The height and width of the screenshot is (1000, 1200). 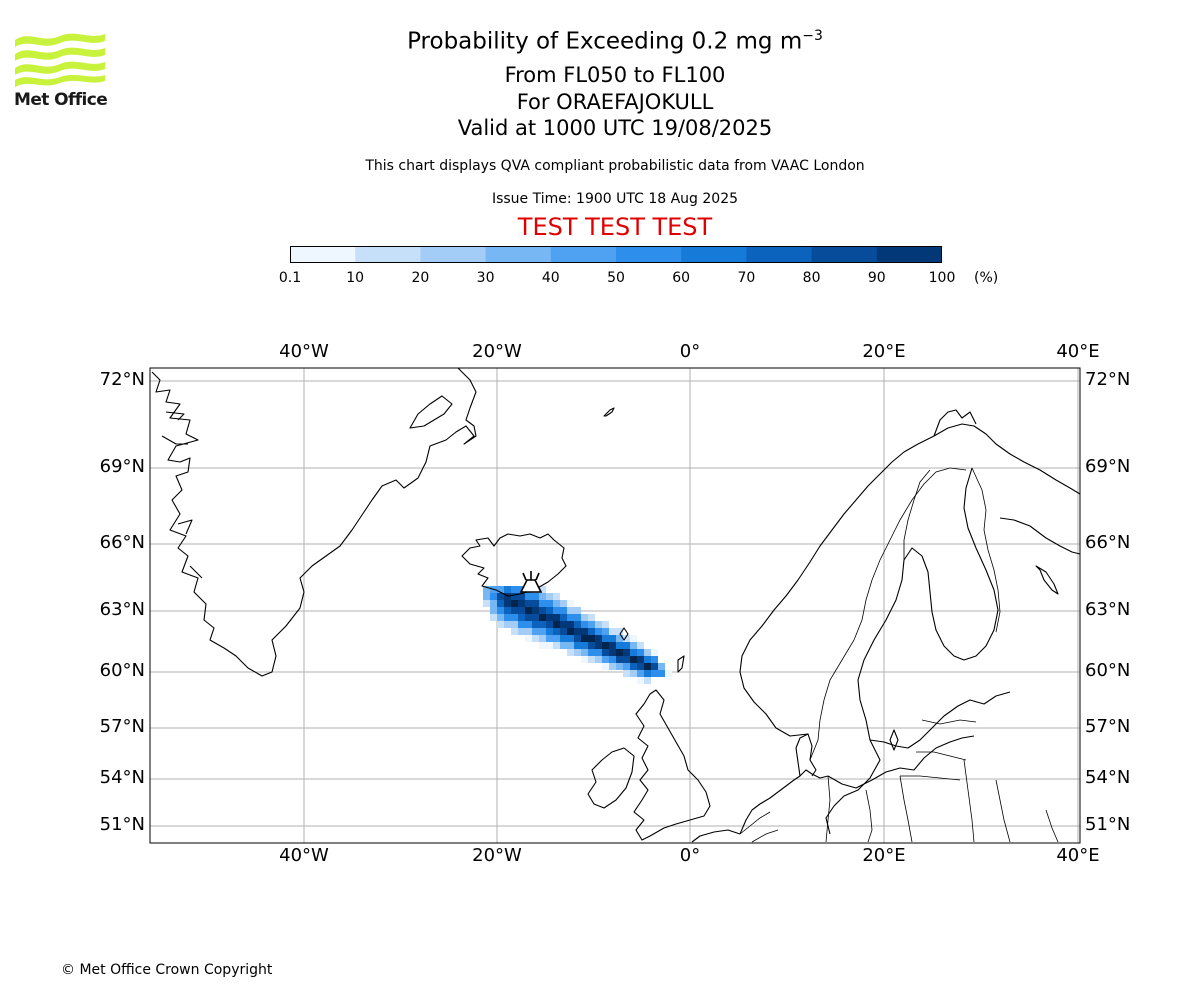 I want to click on colorbar-unit: (%), so click(x=986, y=278).